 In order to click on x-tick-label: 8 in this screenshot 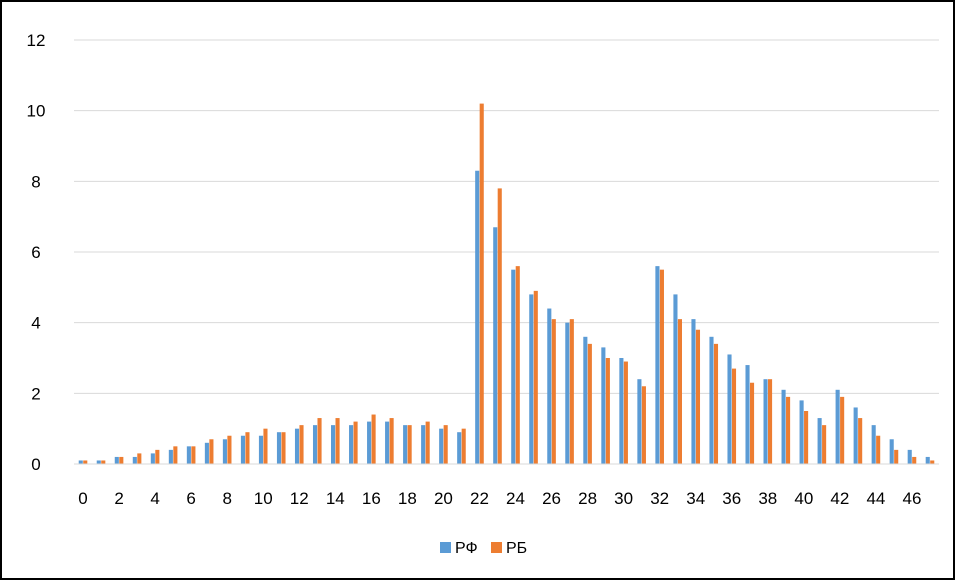, I will do `click(226, 498)`.